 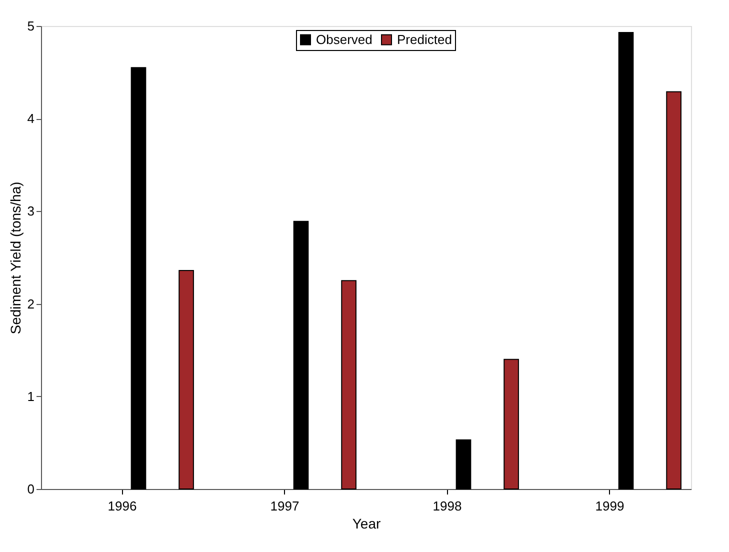 I want to click on x-axis-title: Year, so click(x=366, y=524).